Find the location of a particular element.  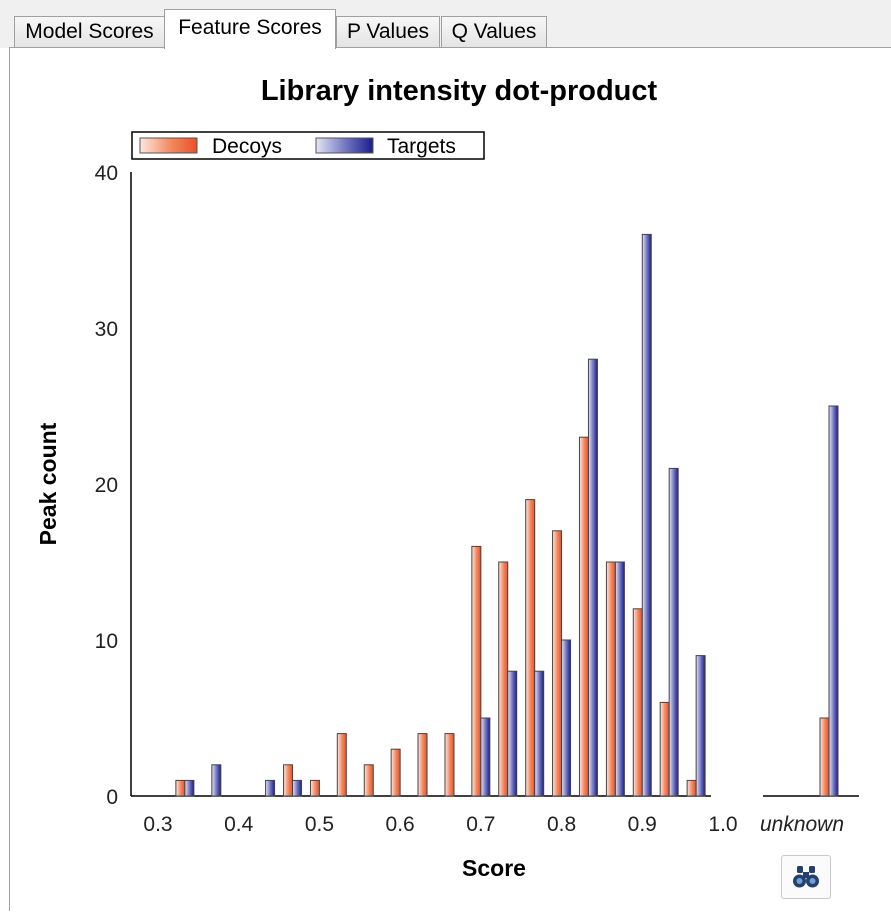

x-tick-label: 0.3 is located at coordinates (157, 824).